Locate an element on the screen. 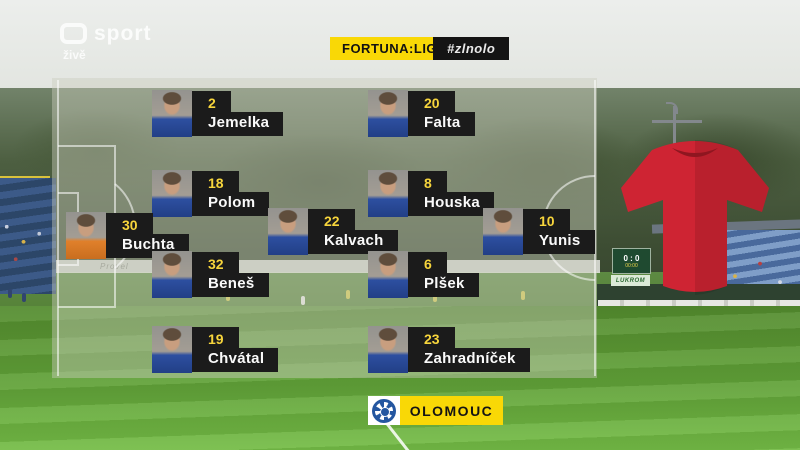 This screenshot has width=800, height=450. league-badge: FORTUNA:LIGA is located at coordinates (394, 48).